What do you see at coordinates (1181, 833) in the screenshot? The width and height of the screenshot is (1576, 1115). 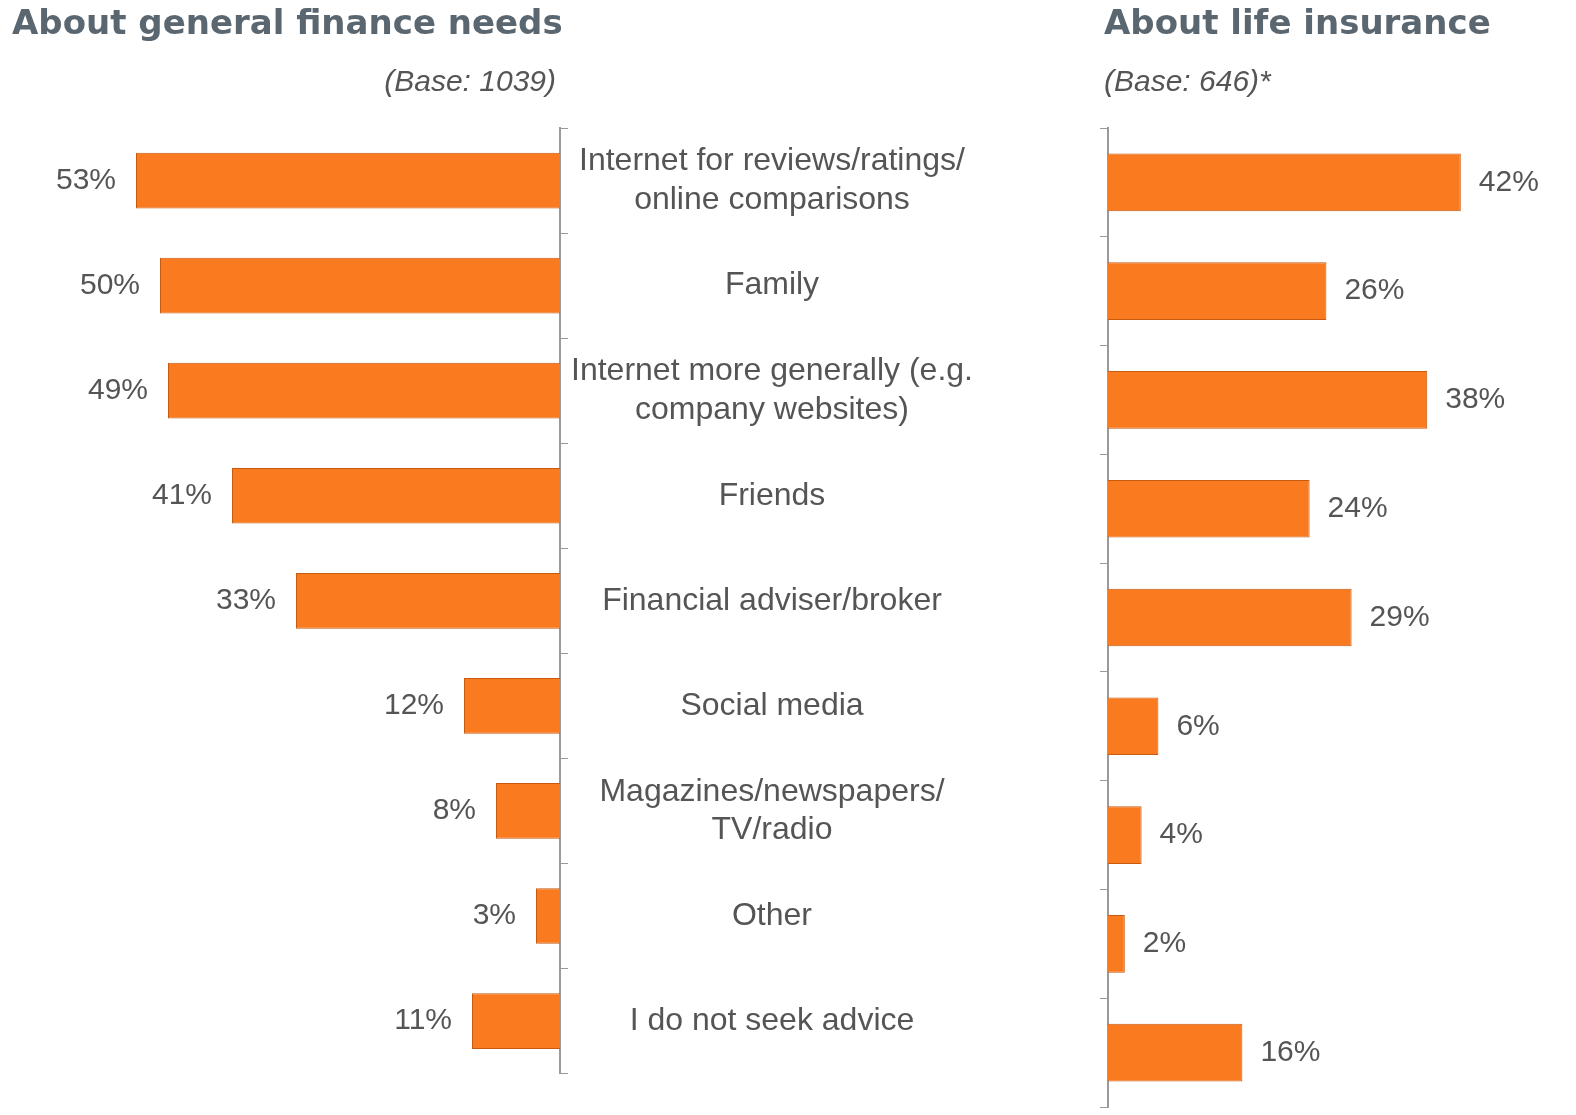 I see `data-label: 4%` at bounding box center [1181, 833].